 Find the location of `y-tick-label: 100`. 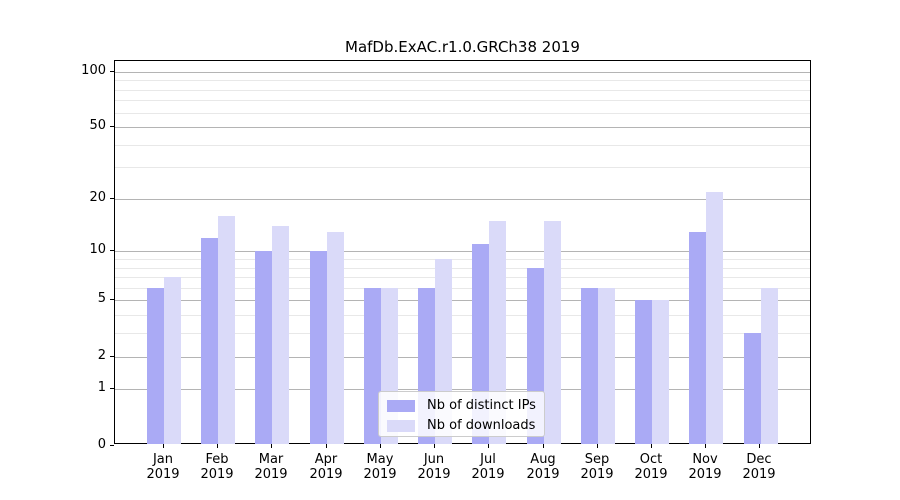

y-tick-label: 100 is located at coordinates (93, 70).